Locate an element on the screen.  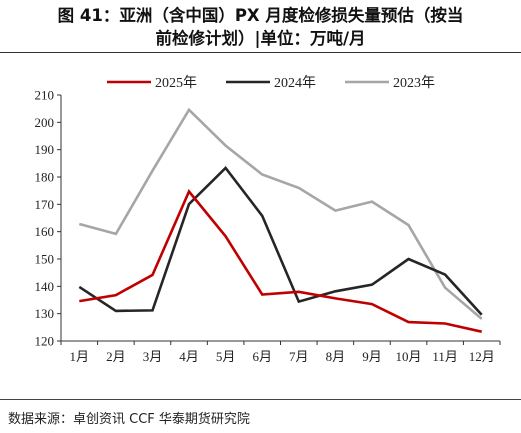
x-tick-label: 11月 is located at coordinates (445, 356).